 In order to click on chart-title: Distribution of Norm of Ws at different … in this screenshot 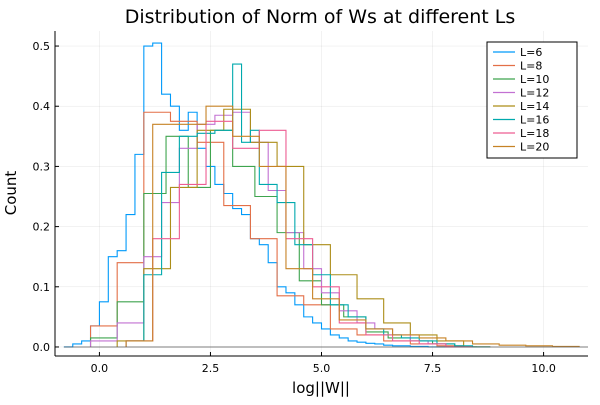, I will do `click(320, 17)`.